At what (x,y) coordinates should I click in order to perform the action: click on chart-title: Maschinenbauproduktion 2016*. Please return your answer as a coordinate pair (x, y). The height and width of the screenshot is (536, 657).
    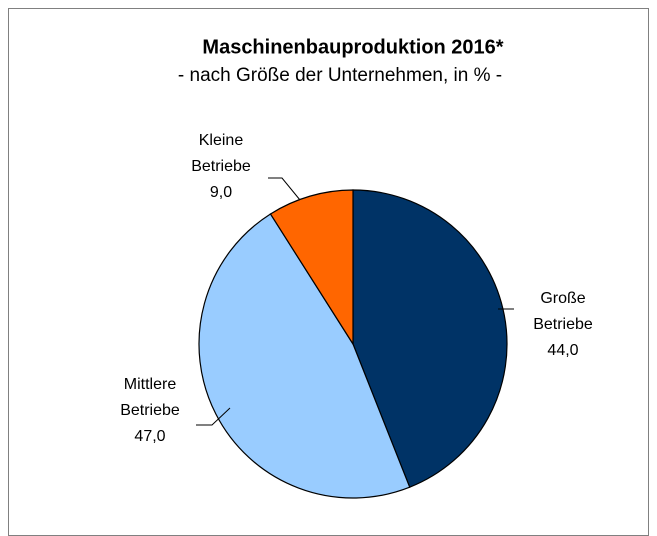
    Looking at the image, I should click on (352, 47).